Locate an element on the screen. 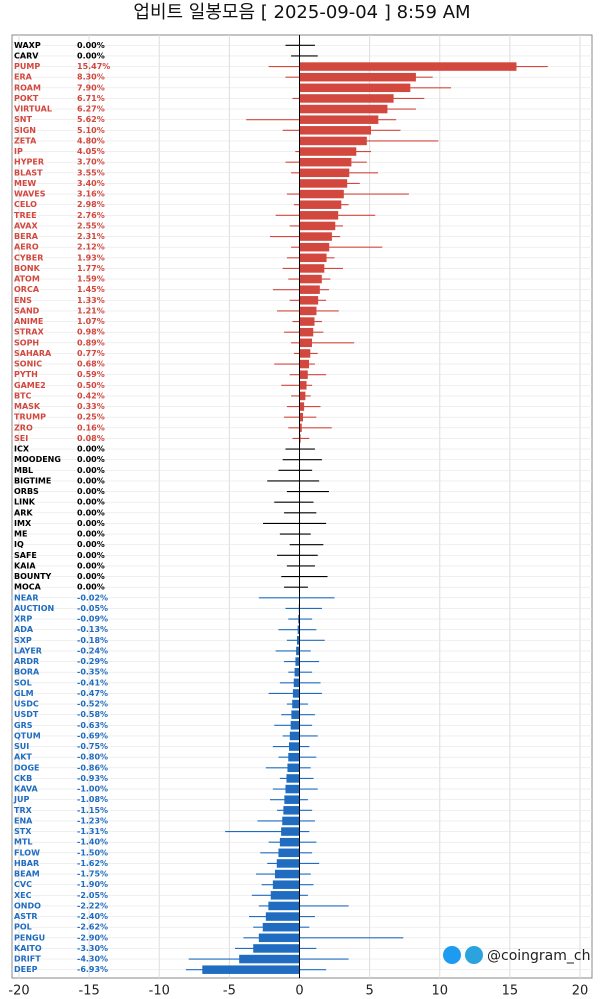  value-label: -1.62% is located at coordinates (92, 863).